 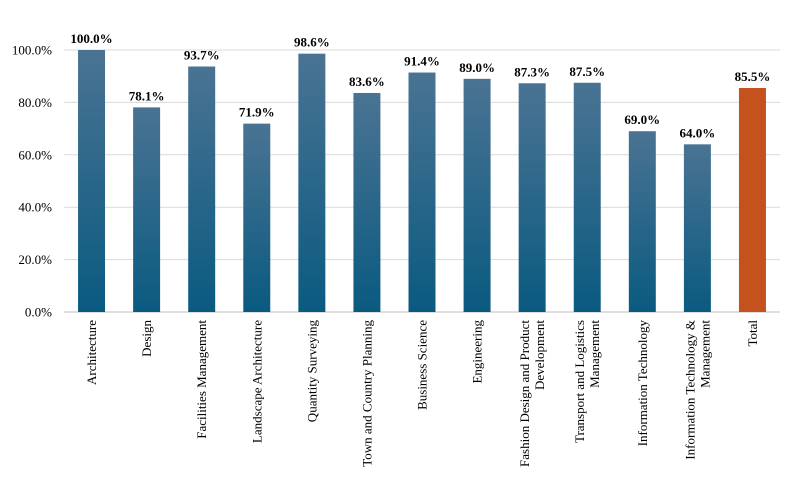 I want to click on x-tick-label: Business Science, so click(x=422, y=365).